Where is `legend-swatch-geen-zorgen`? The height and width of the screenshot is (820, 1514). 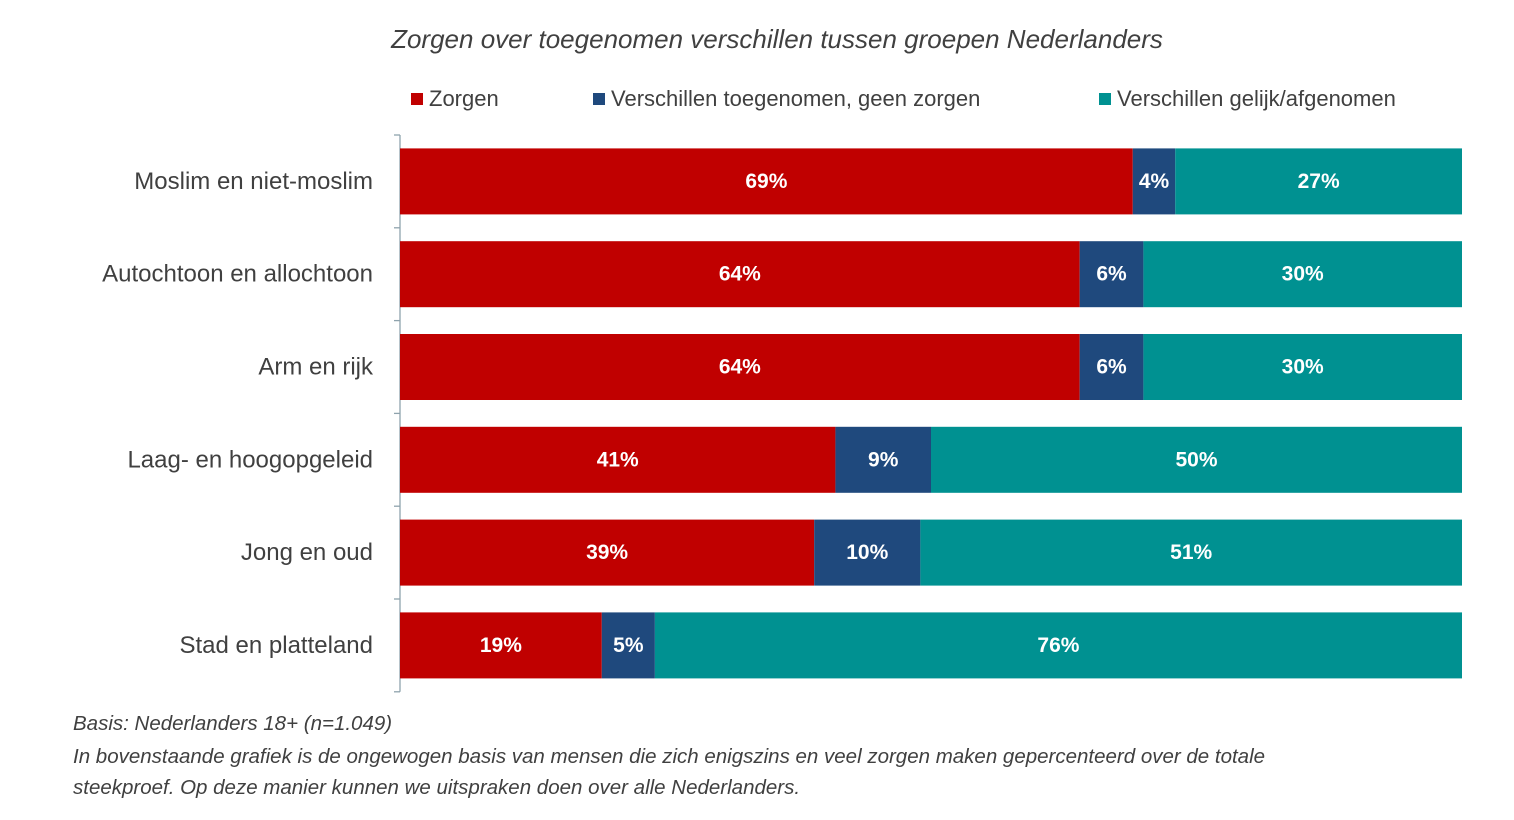 legend-swatch-geen-zorgen is located at coordinates (599, 99).